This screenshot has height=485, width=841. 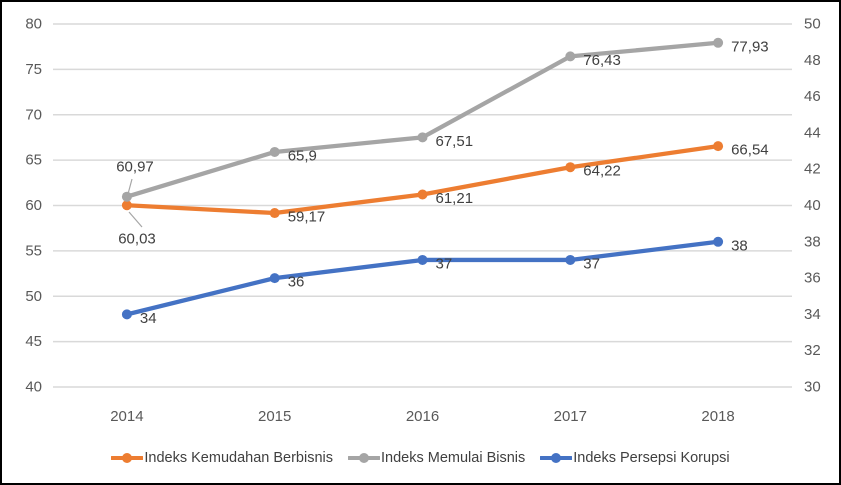 I want to click on legend-item-0: Indeks Kemudahan Berbisnis, so click(x=222, y=458).